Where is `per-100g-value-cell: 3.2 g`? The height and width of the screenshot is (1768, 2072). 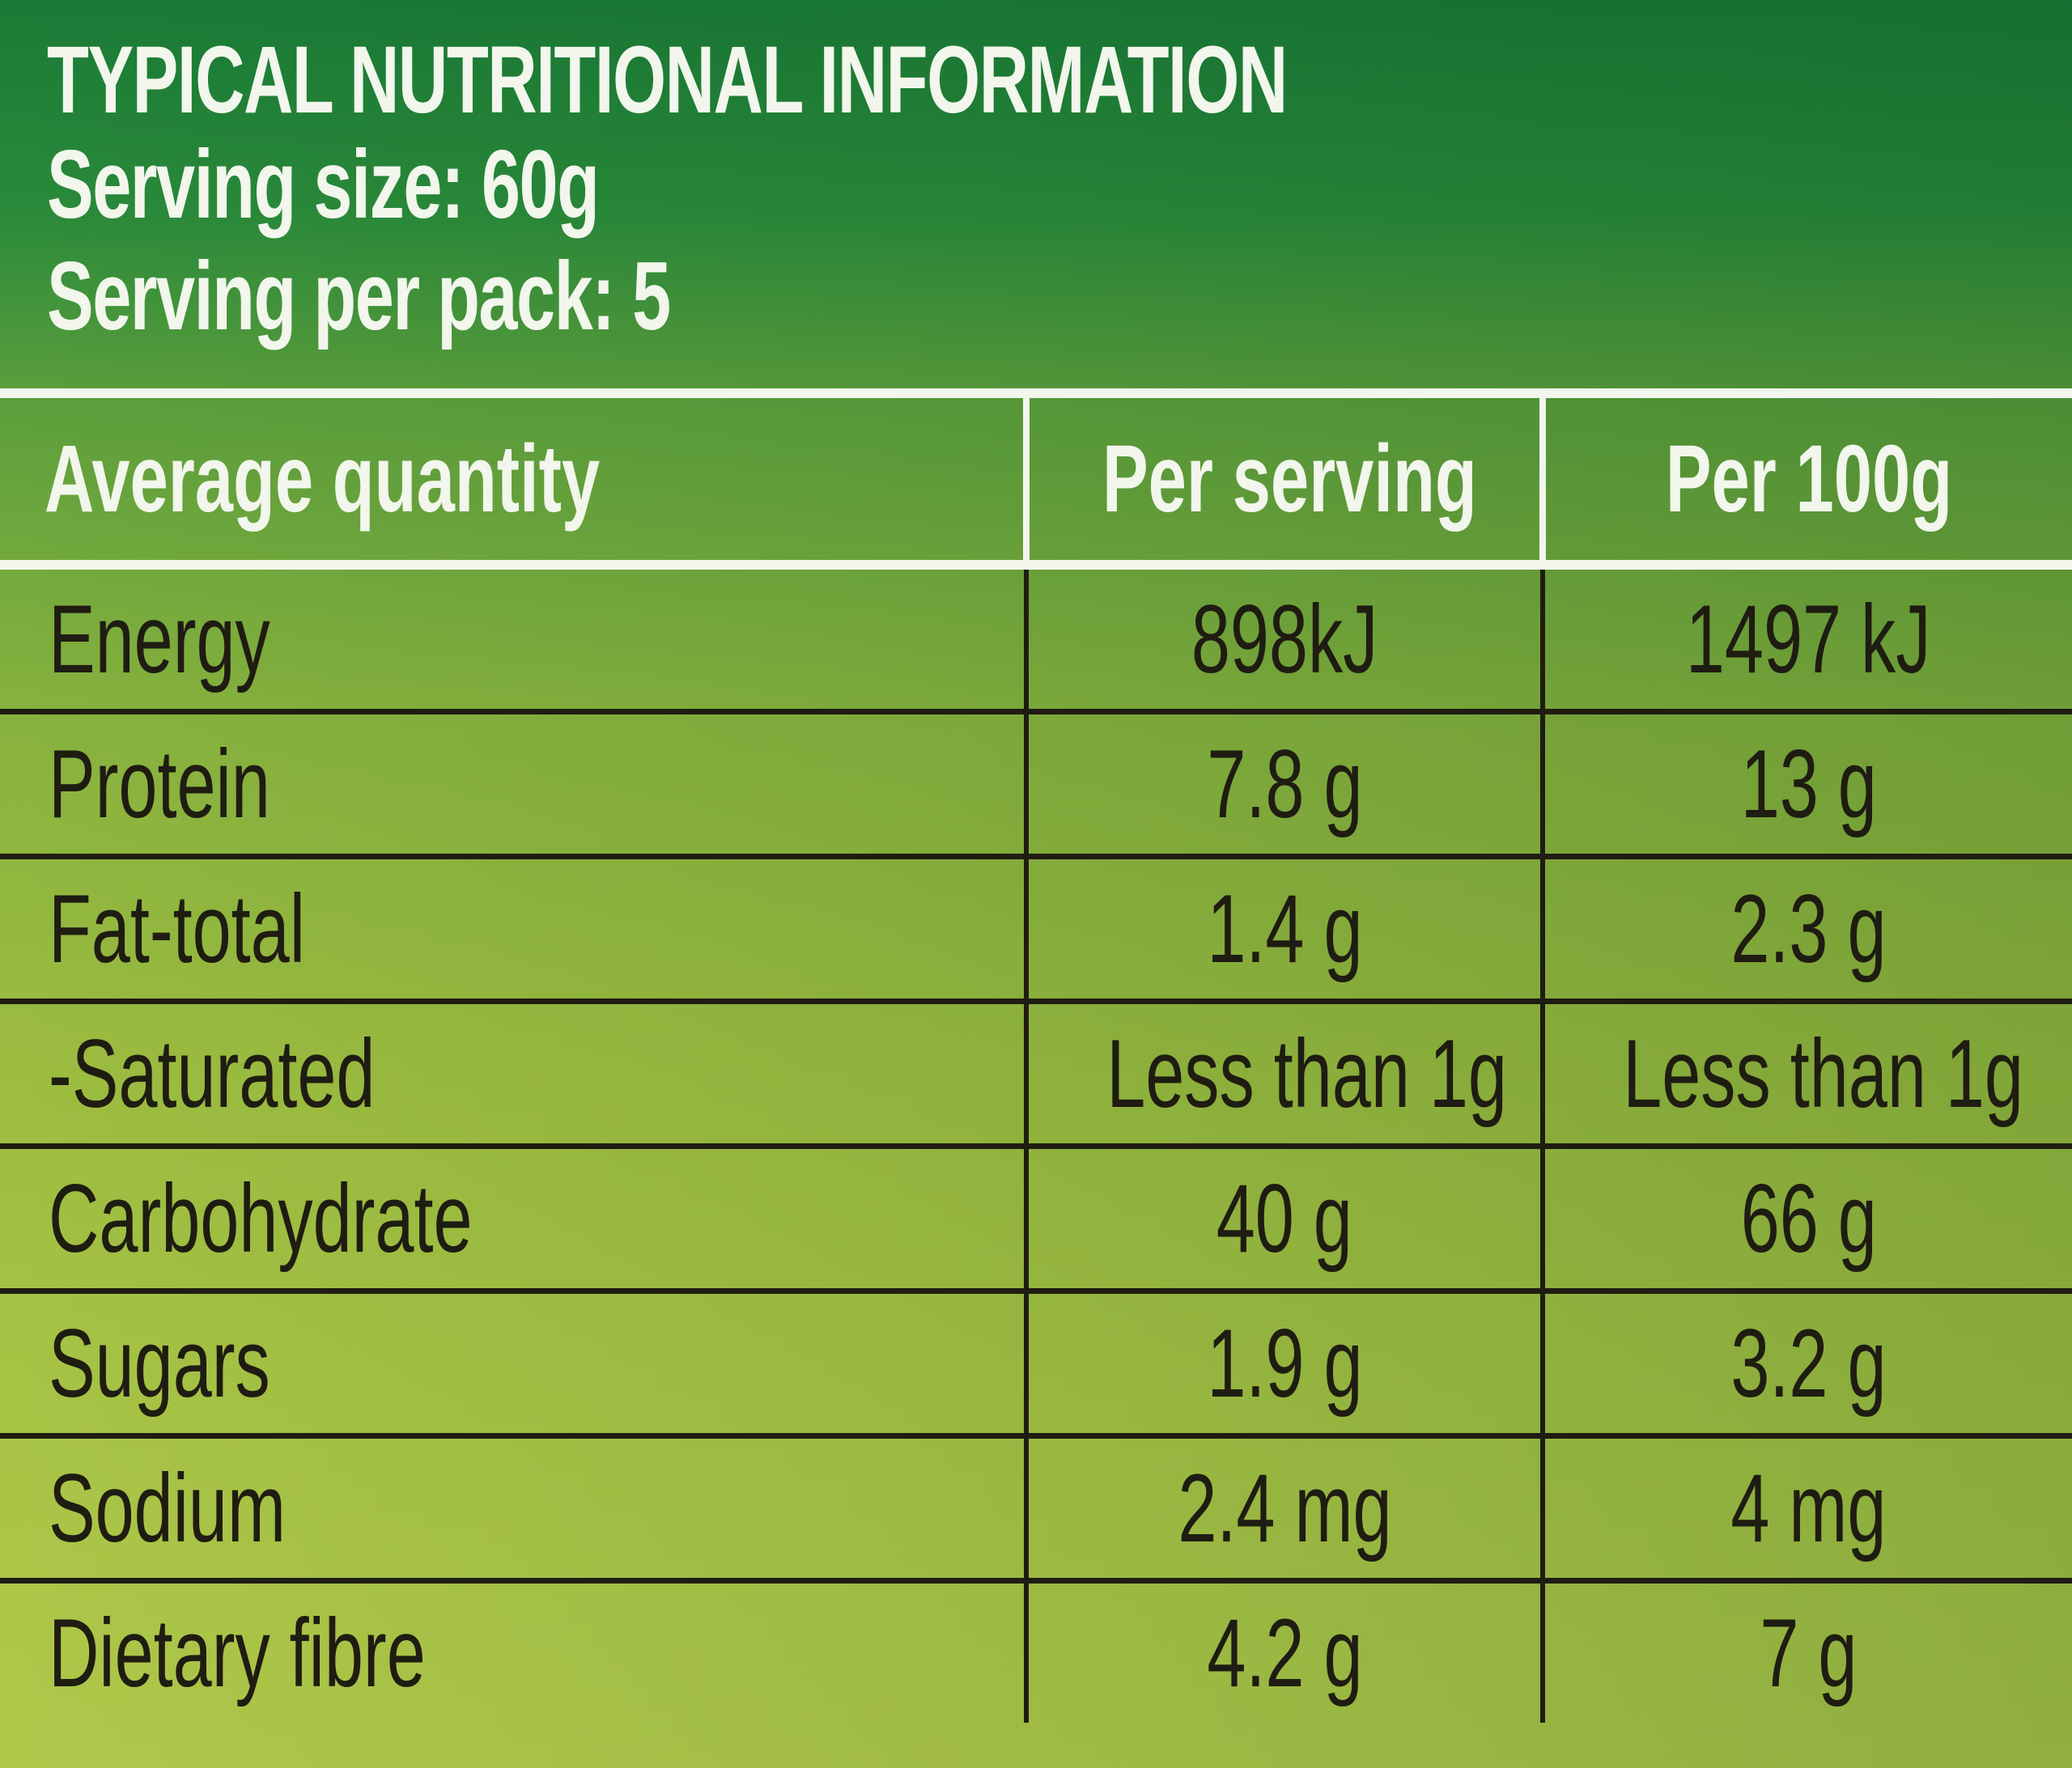
per-100g-value-cell: 3.2 g is located at coordinates (1806, 1365).